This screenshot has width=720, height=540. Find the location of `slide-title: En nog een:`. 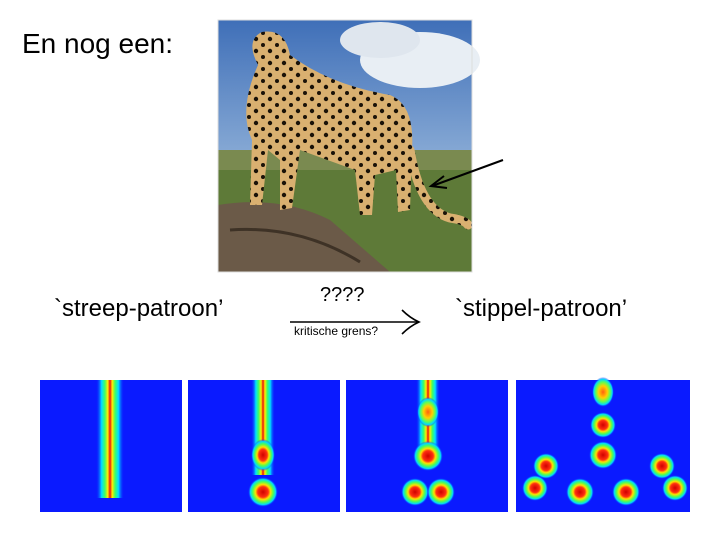

slide-title: En nog een: is located at coordinates (98, 43).